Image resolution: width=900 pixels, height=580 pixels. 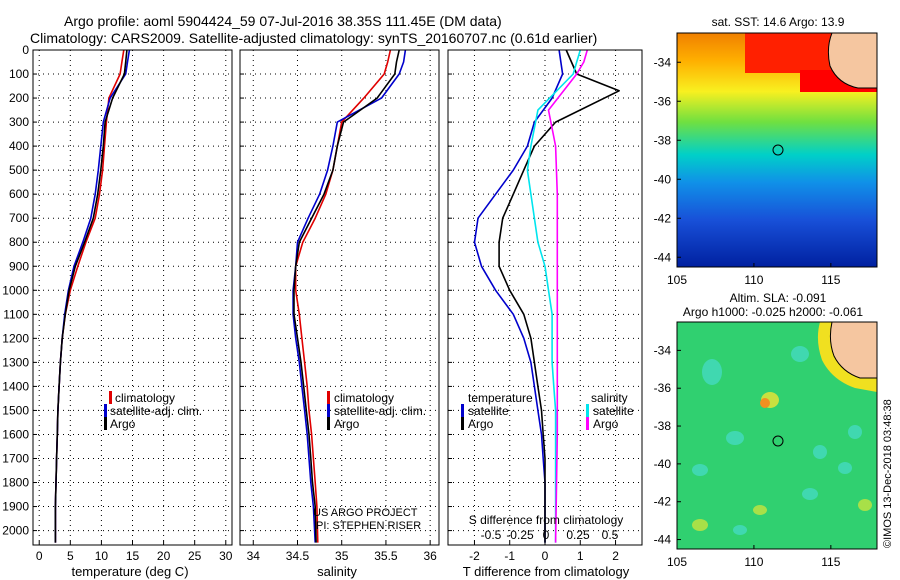 I want to click on salinity-series, so click(x=349, y=296).